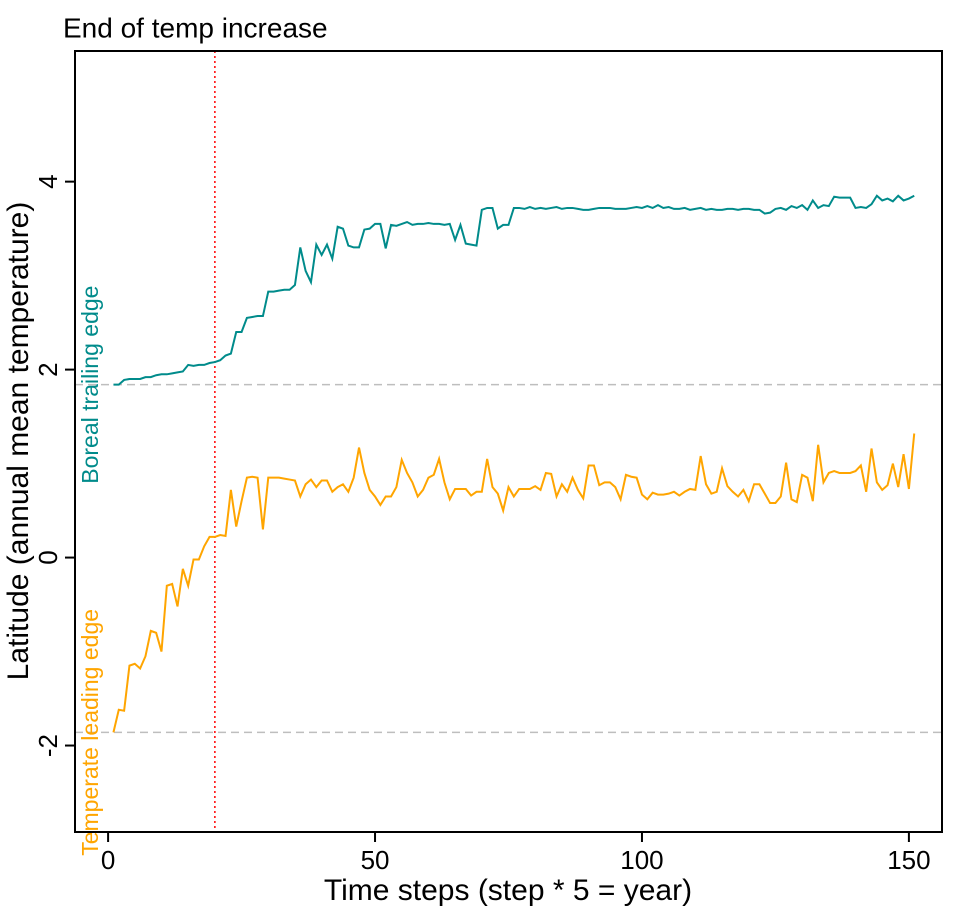  What do you see at coordinates (90, 732) in the screenshot?
I see `series-label: Temperate leading edge` at bounding box center [90, 732].